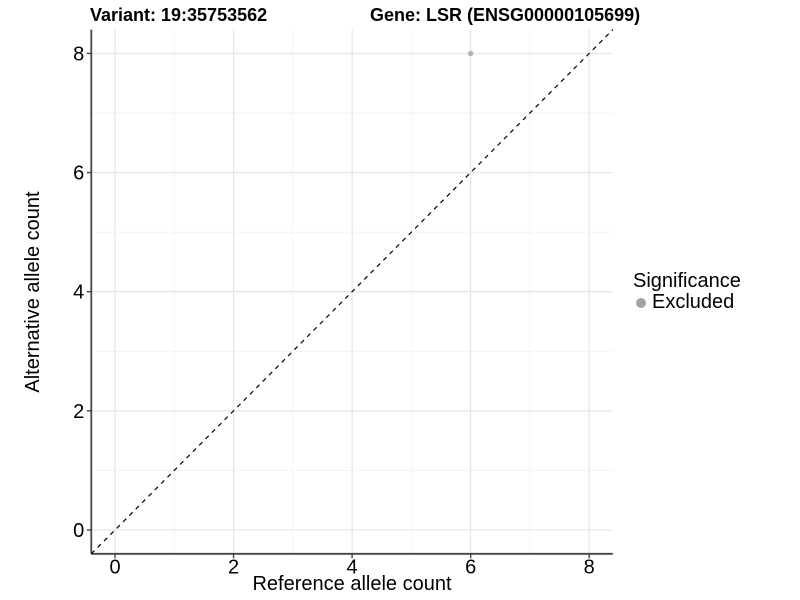  What do you see at coordinates (505, 15) in the screenshot?
I see `gene-title: Gene: LSR (ENSG00000105699)` at bounding box center [505, 15].